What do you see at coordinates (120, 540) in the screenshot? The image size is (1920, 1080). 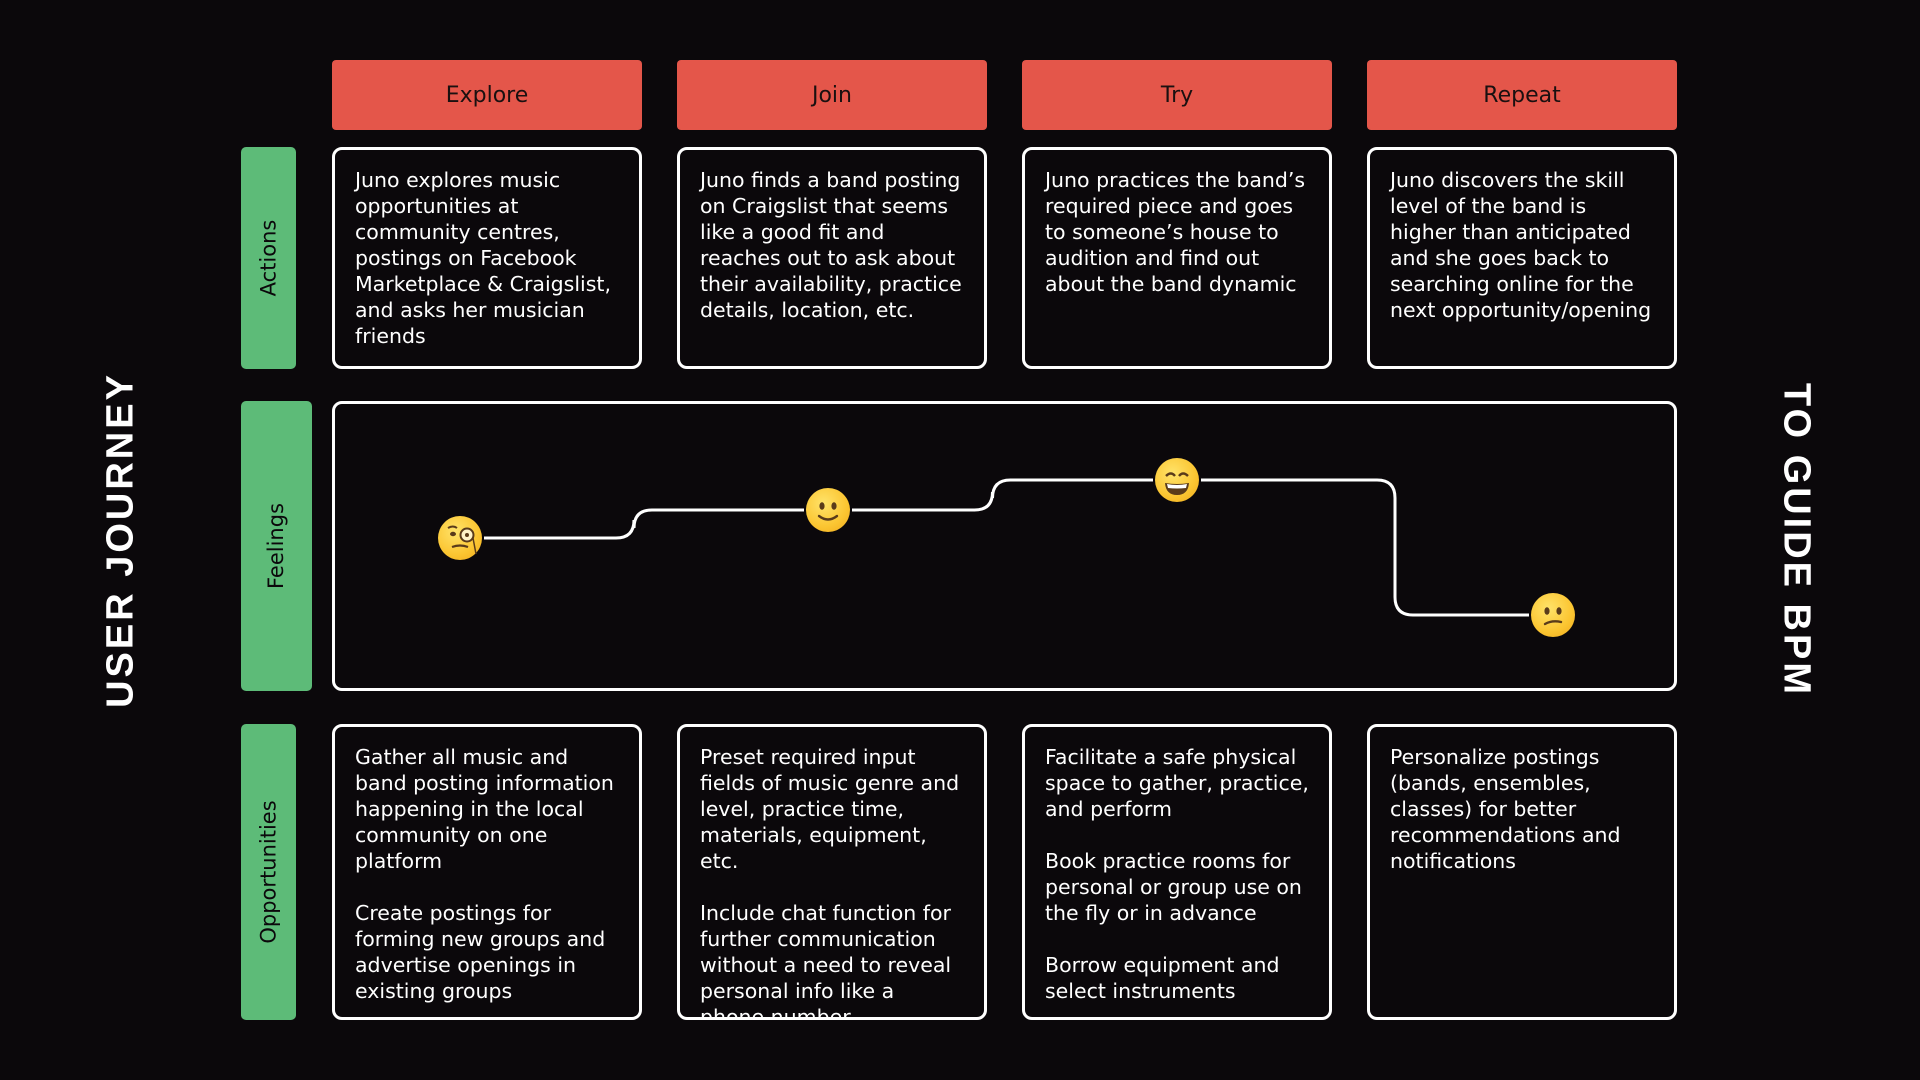 I see `user-journey-title: USER JOURNEY` at bounding box center [120, 540].